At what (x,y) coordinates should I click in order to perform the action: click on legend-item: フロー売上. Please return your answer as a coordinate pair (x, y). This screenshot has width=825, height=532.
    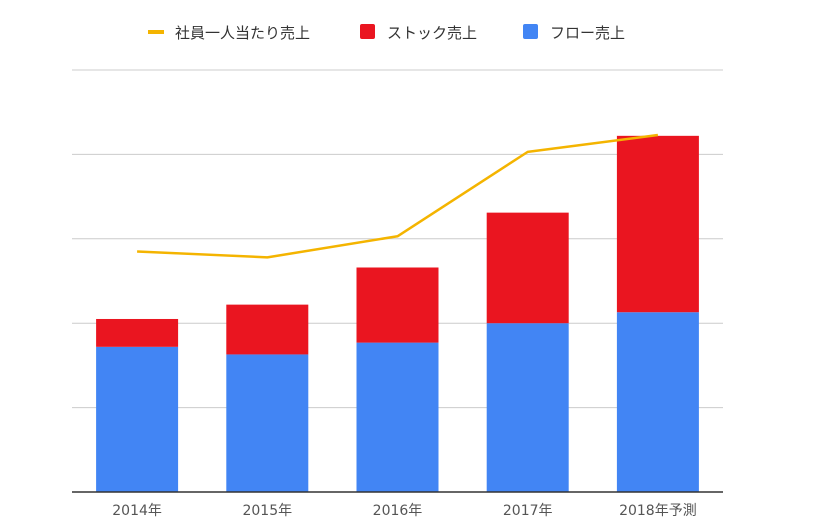
    Looking at the image, I should click on (574, 33).